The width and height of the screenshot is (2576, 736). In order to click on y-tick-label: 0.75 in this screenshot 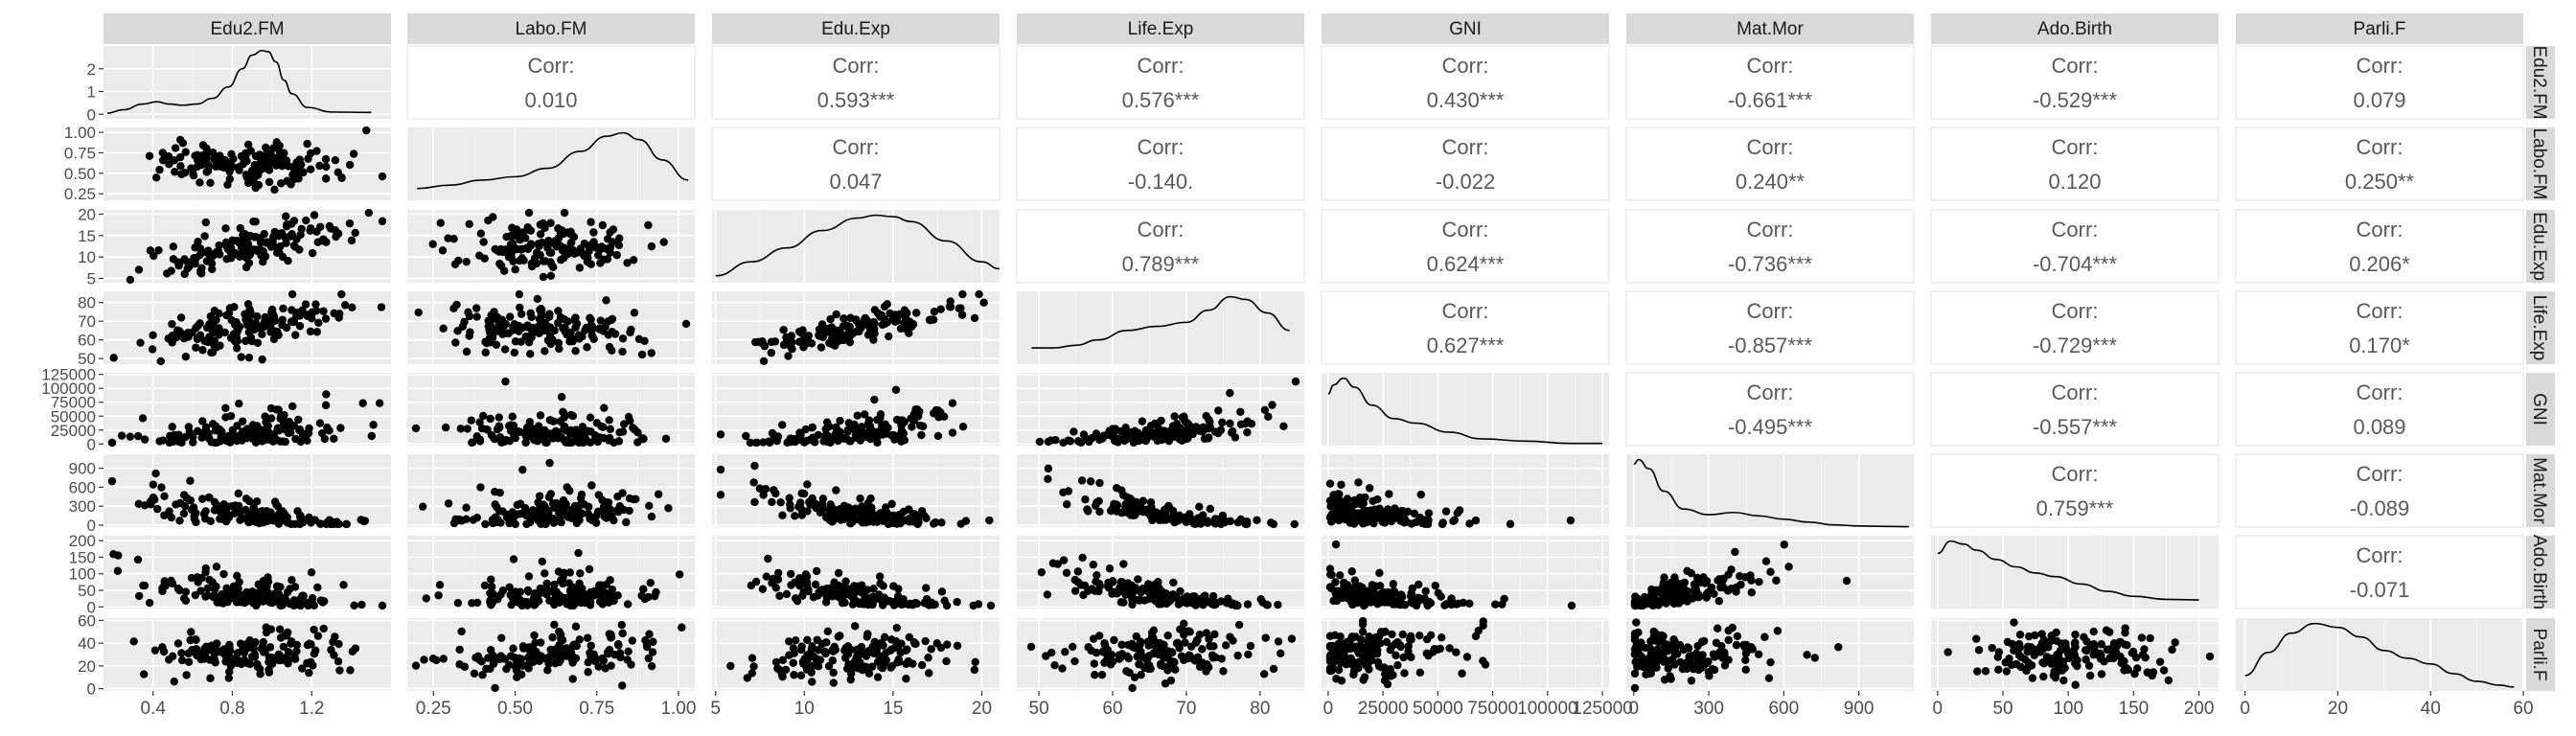, I will do `click(80, 153)`.